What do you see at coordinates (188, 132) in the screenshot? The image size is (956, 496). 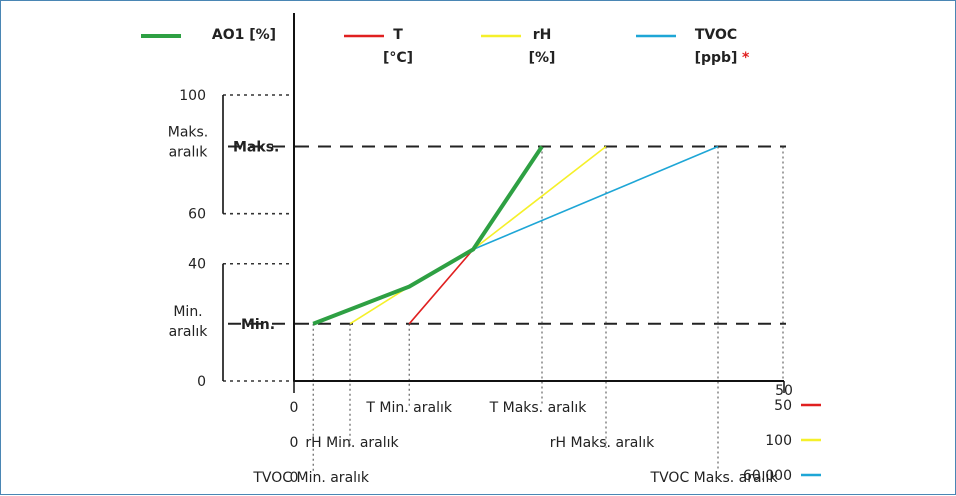 I see `max-range-label: Maks.` at bounding box center [188, 132].